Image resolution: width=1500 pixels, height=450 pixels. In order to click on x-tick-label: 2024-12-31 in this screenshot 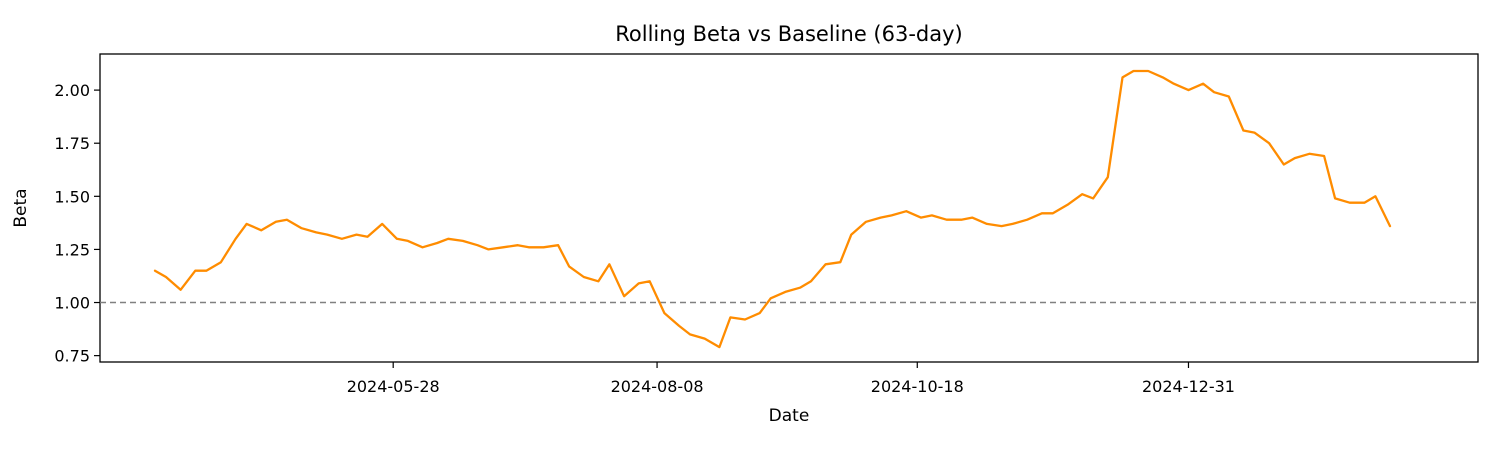, I will do `click(1188, 386)`.